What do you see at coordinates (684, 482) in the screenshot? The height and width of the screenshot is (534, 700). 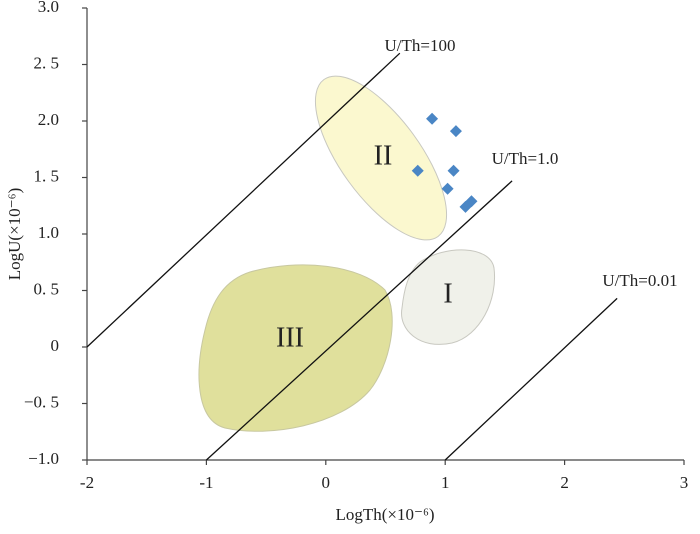 I see `x-tick-label: 3` at bounding box center [684, 482].